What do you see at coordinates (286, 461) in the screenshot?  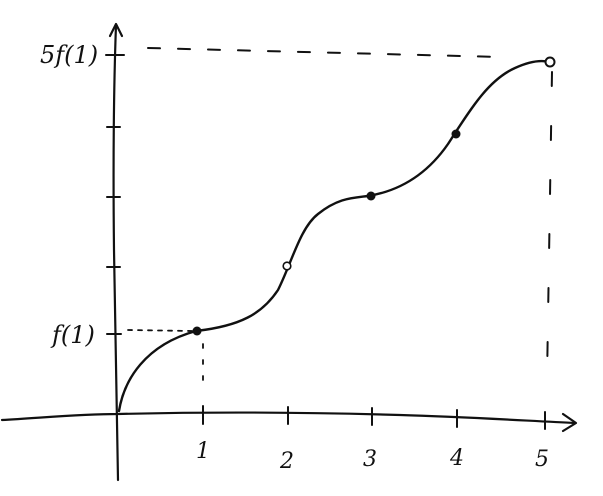 I see `x-tick-label-2: 2` at bounding box center [286, 461].